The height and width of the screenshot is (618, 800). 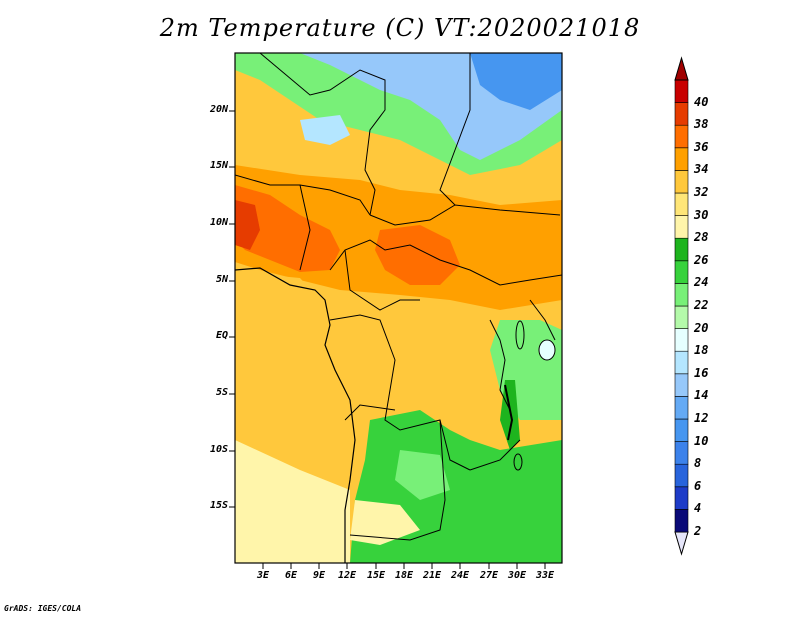 I want to click on colorbar-tick-label: 34, so click(x=701, y=169).